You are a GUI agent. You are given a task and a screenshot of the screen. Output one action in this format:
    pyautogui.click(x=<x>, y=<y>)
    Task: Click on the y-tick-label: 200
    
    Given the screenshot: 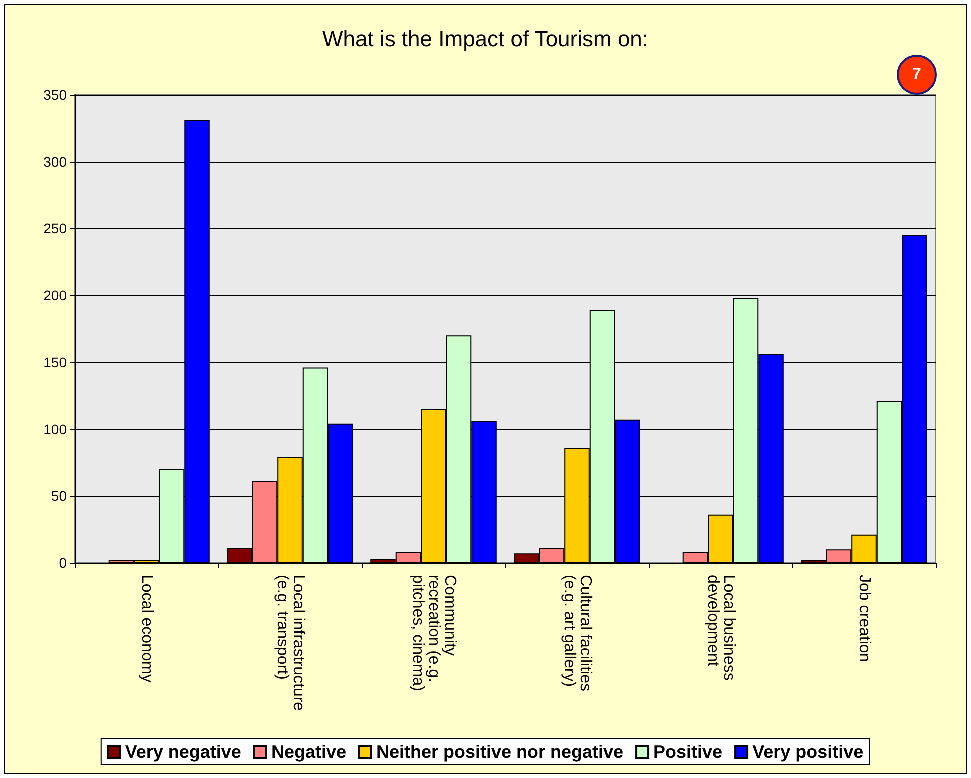 What is the action you would take?
    pyautogui.click(x=56, y=296)
    